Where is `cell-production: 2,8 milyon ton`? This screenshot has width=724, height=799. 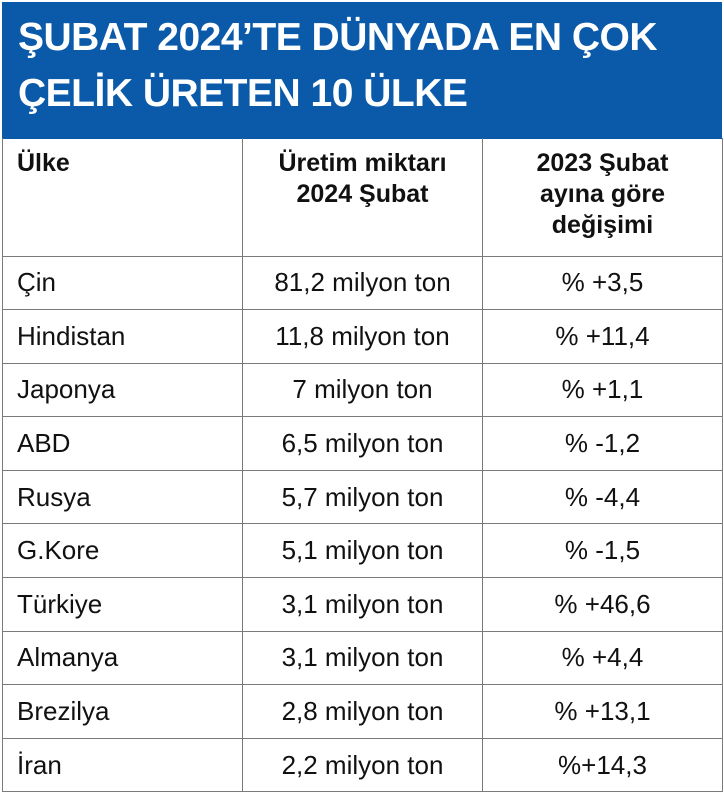
cell-production: 2,8 milyon ton is located at coordinates (362, 711).